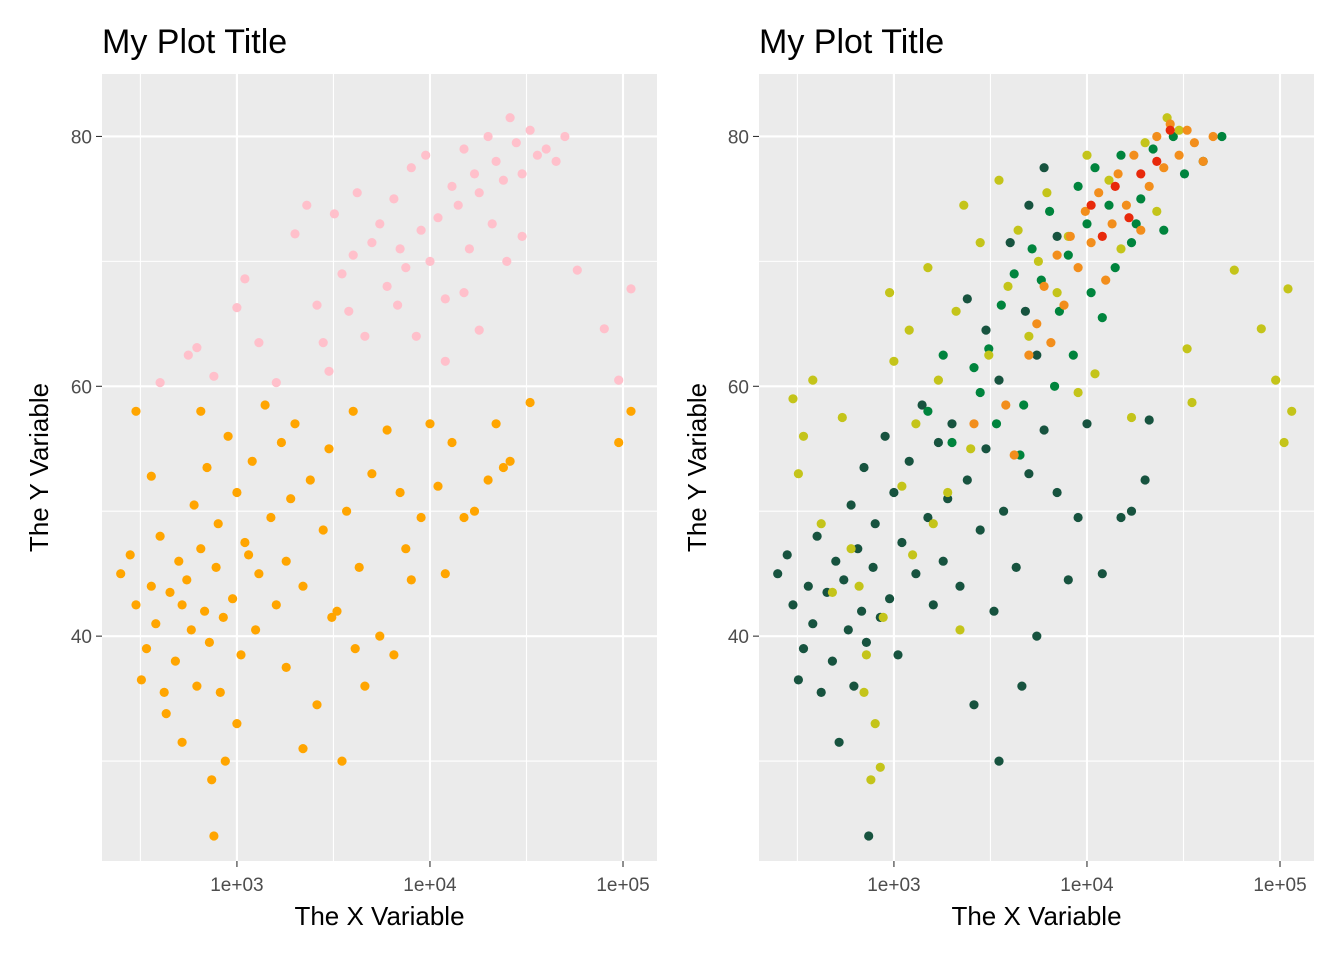 The image size is (1344, 960). Describe the element at coordinates (39, 467) in the screenshot. I see `y-axis-label: The Y Variable` at that location.